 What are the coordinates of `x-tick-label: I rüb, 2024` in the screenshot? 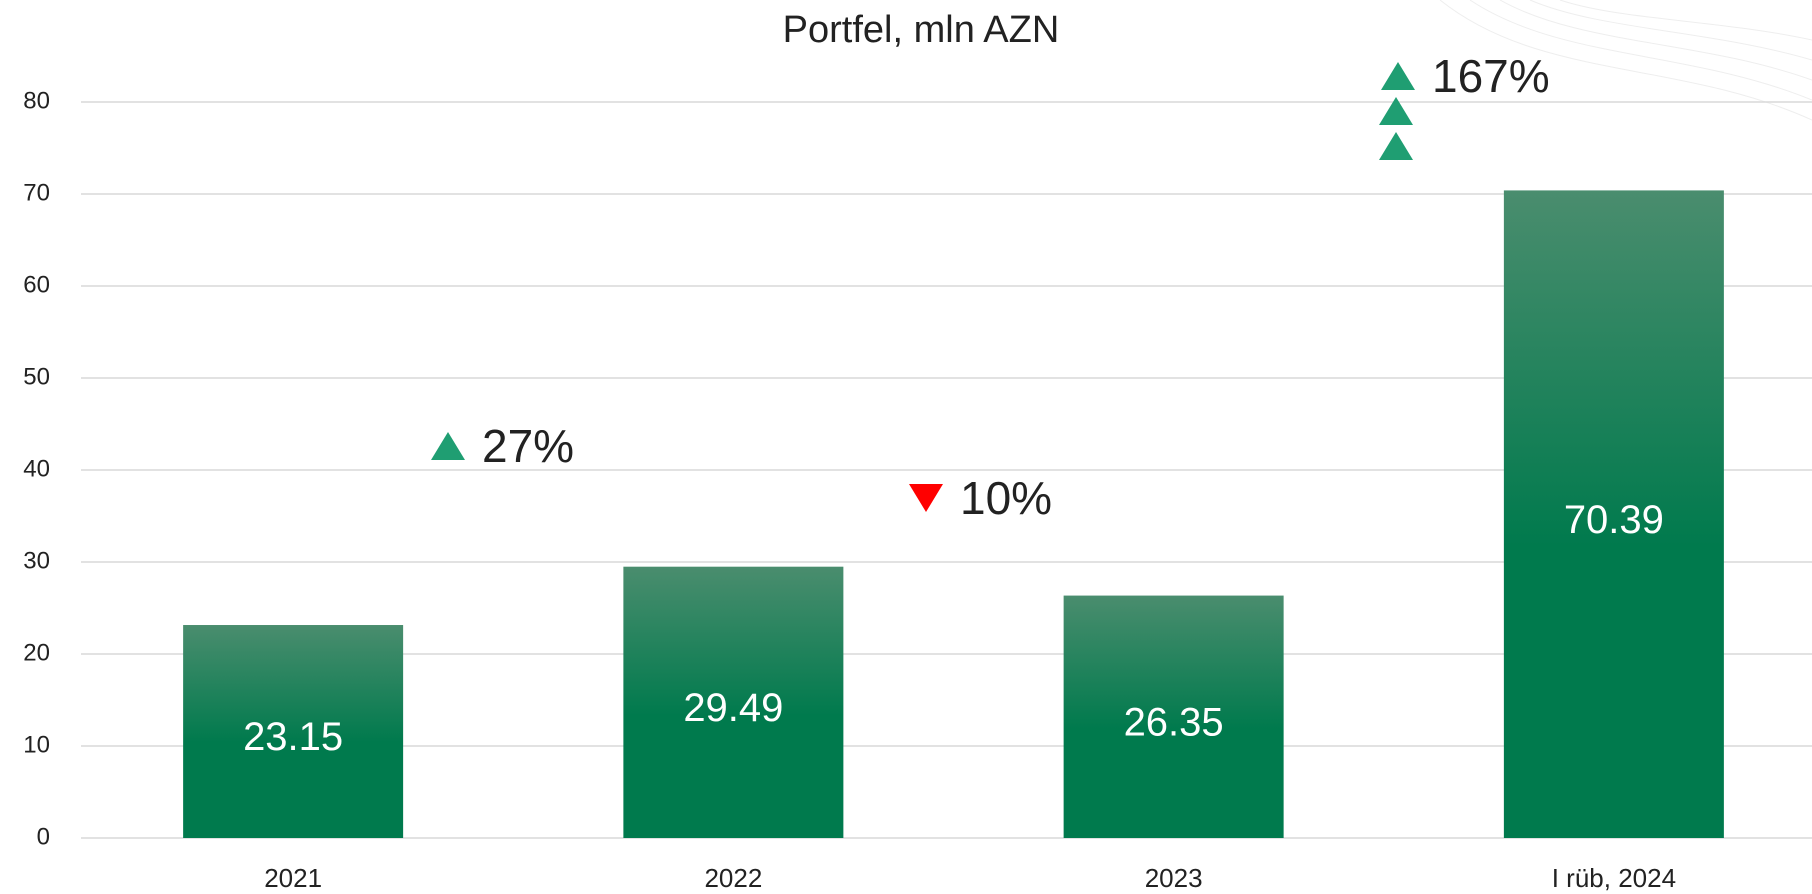 It's located at (1614, 878).